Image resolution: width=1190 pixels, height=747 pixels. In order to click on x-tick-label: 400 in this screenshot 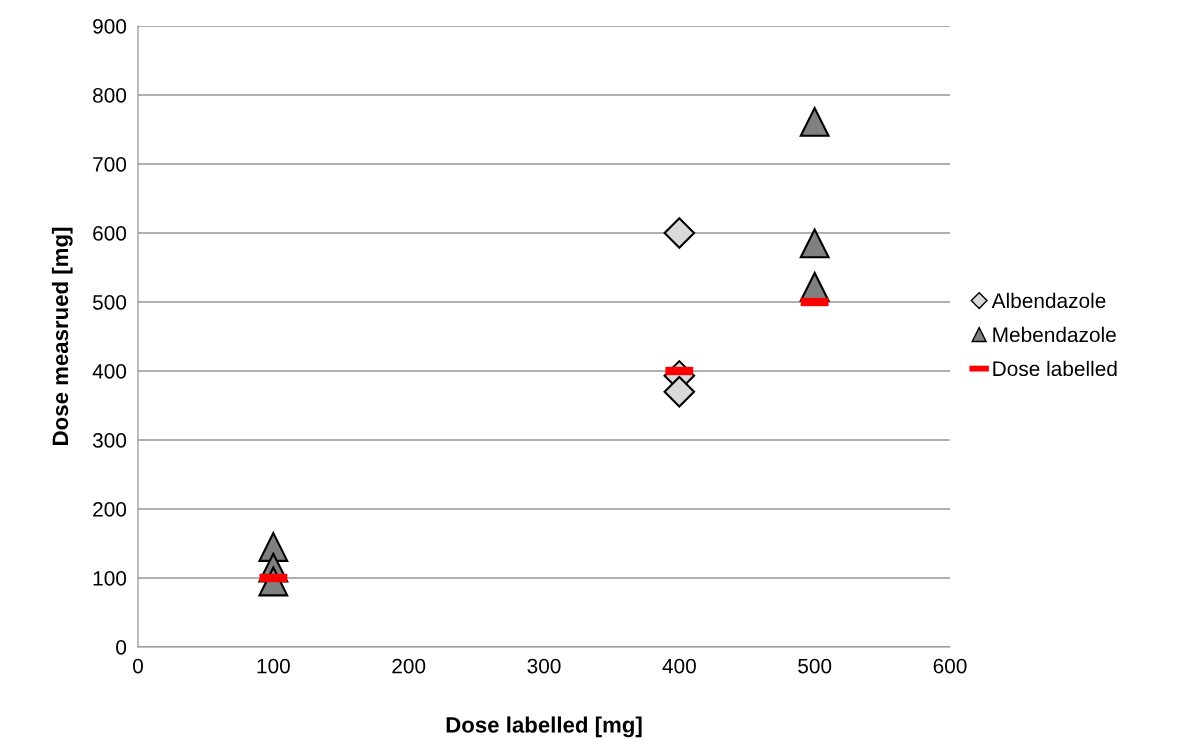, I will do `click(679, 666)`.